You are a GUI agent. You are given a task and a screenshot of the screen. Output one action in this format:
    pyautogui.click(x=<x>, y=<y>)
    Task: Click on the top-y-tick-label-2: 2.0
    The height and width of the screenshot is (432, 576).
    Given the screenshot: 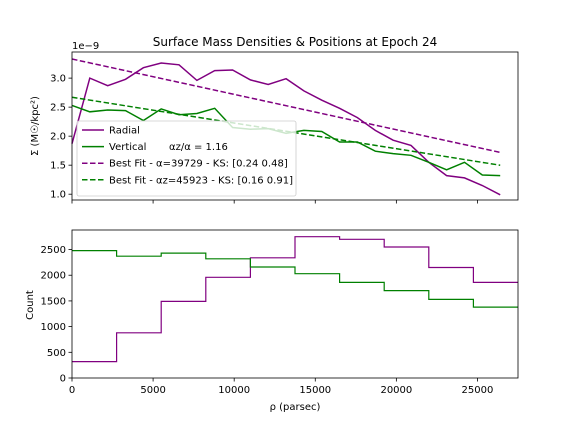 What is the action you would take?
    pyautogui.click(x=58, y=137)
    